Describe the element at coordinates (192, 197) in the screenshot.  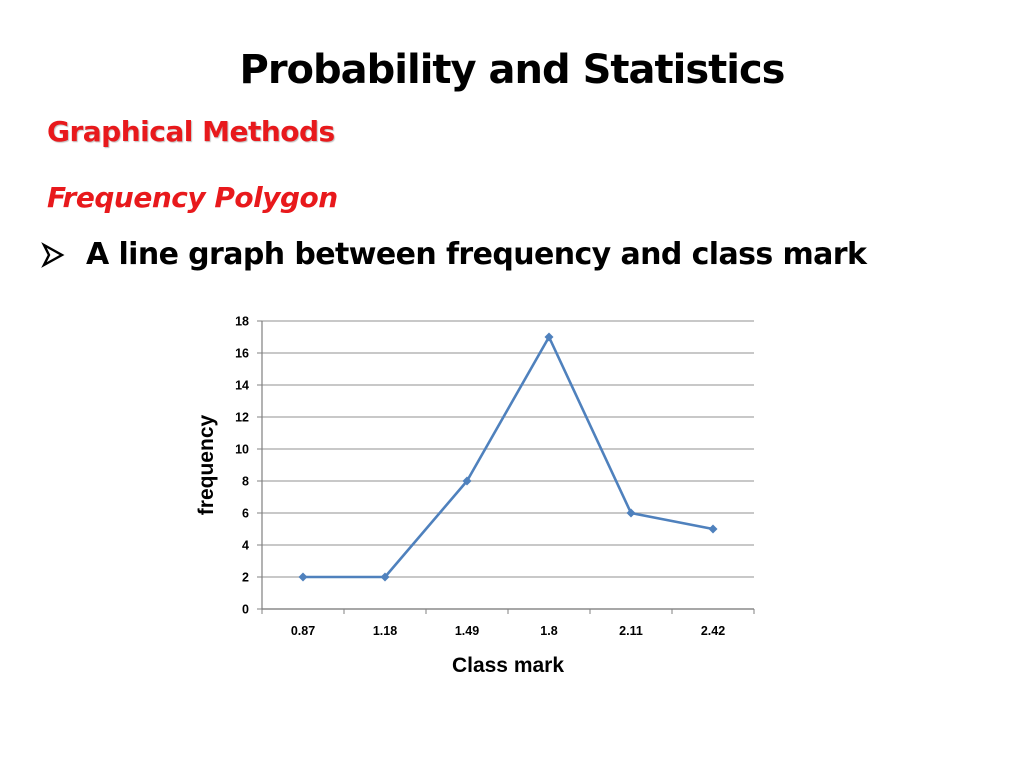
I see `section-heading: Frequency Polygon` at that location.